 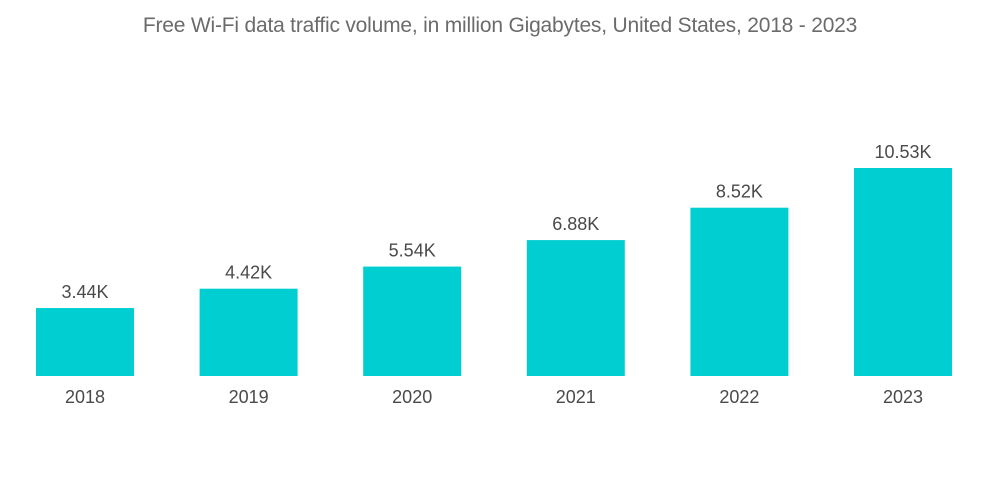 What do you see at coordinates (412, 397) in the screenshot?
I see `x-tick-2020: 2020` at bounding box center [412, 397].